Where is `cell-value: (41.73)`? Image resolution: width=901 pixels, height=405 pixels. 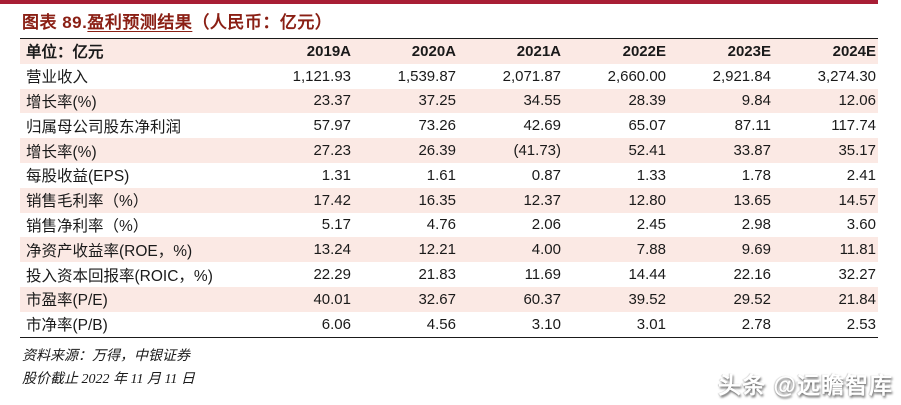 cell-value: (41.73) is located at coordinates (537, 151).